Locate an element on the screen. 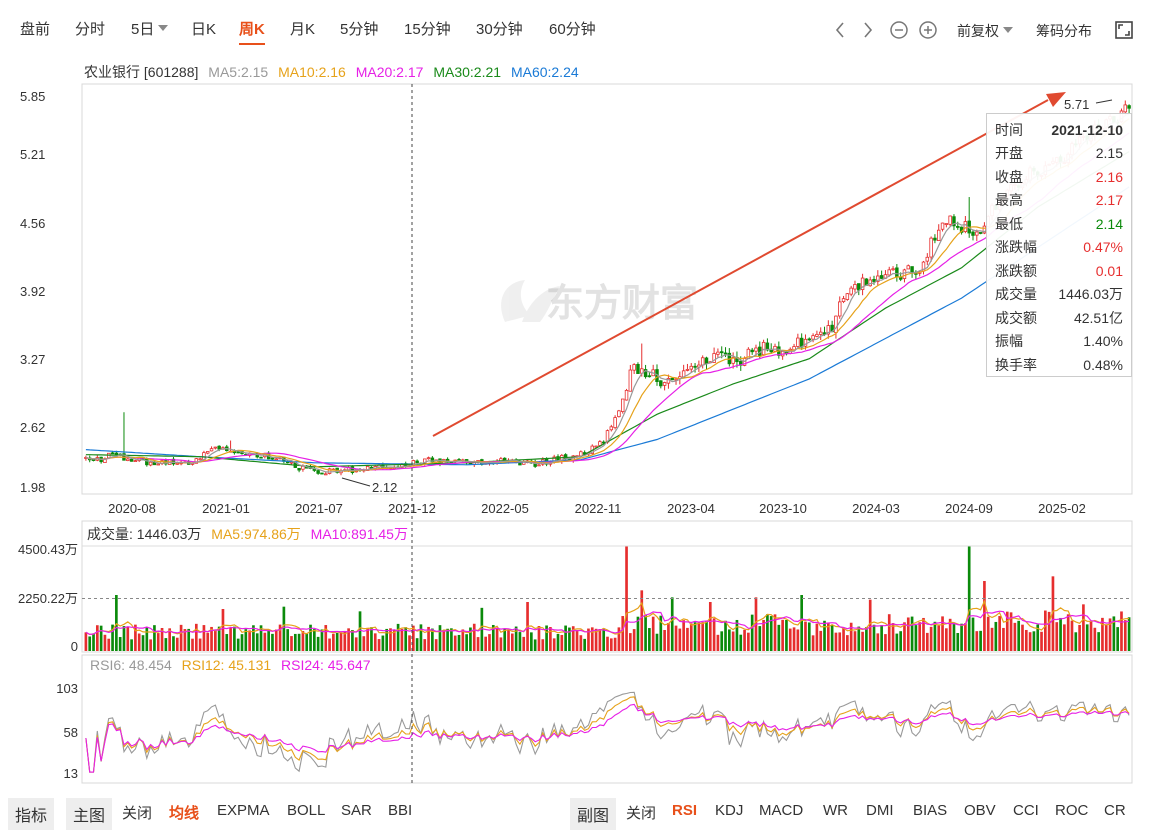  tooltip-key: 涨跌额 is located at coordinates (1016, 270).